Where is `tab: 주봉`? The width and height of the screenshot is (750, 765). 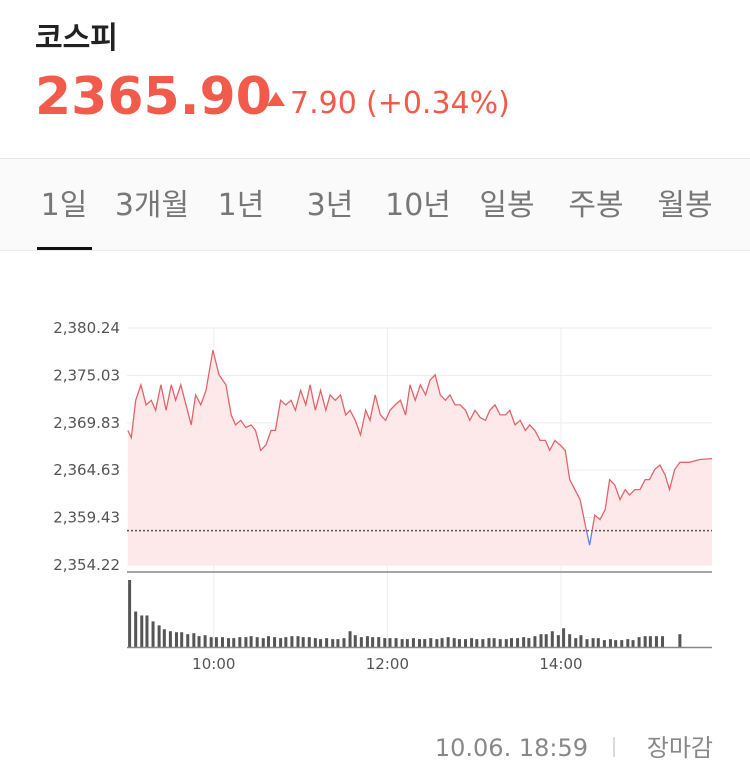
tab: 주봉 is located at coordinates (595, 205).